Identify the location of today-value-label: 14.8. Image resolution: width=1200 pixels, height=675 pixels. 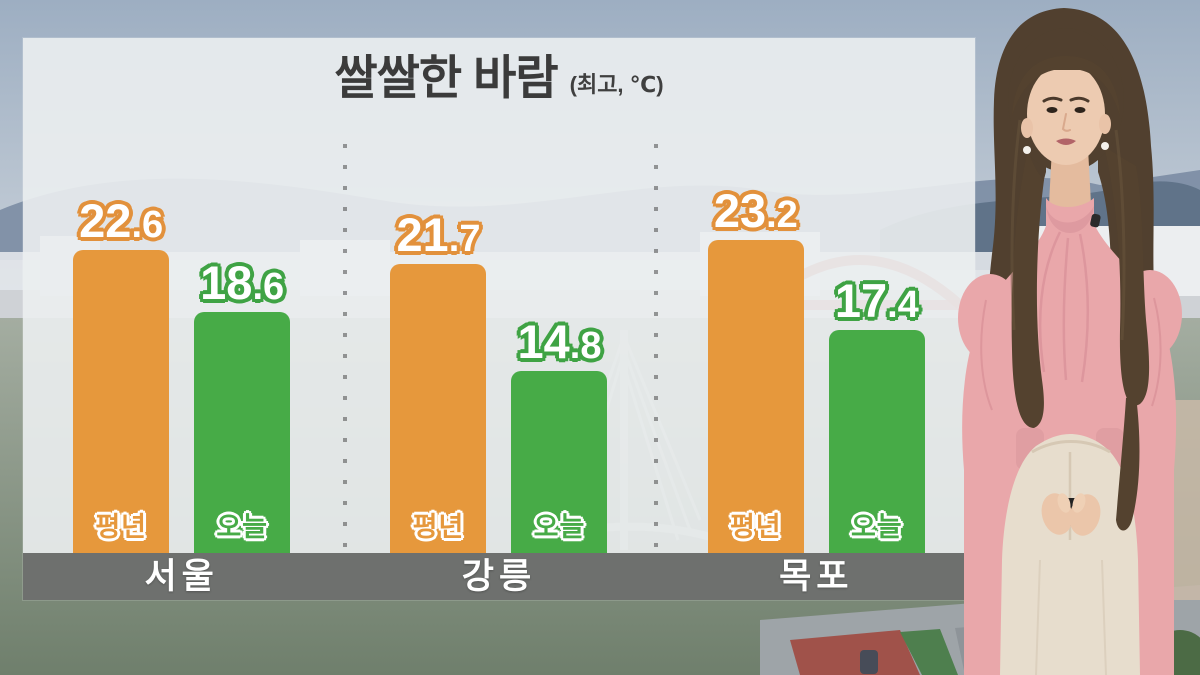
(559, 341).